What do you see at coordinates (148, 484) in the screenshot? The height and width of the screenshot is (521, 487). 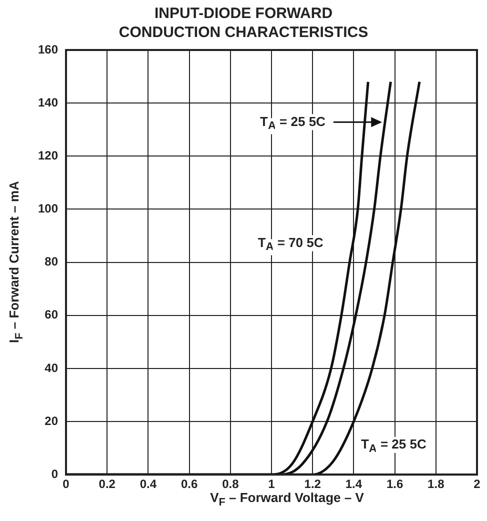 I see `x-tick-label: 0.4` at bounding box center [148, 484].